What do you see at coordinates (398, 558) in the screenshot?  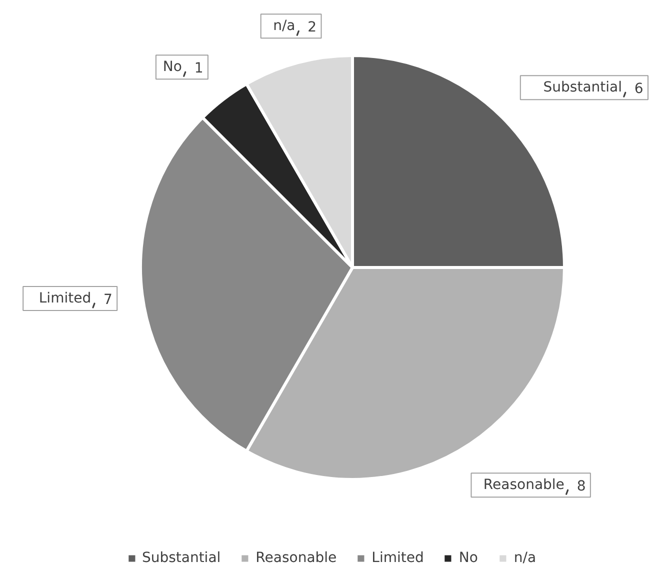 I see `legend-label: Limited` at bounding box center [398, 558].